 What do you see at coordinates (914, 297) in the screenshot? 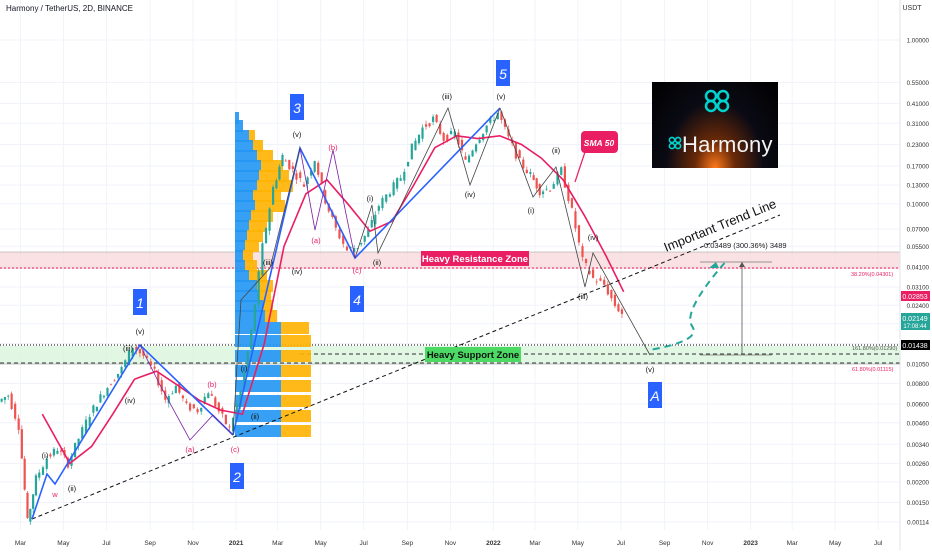
I see `resistance-price-text: 0.02853` at bounding box center [914, 297].